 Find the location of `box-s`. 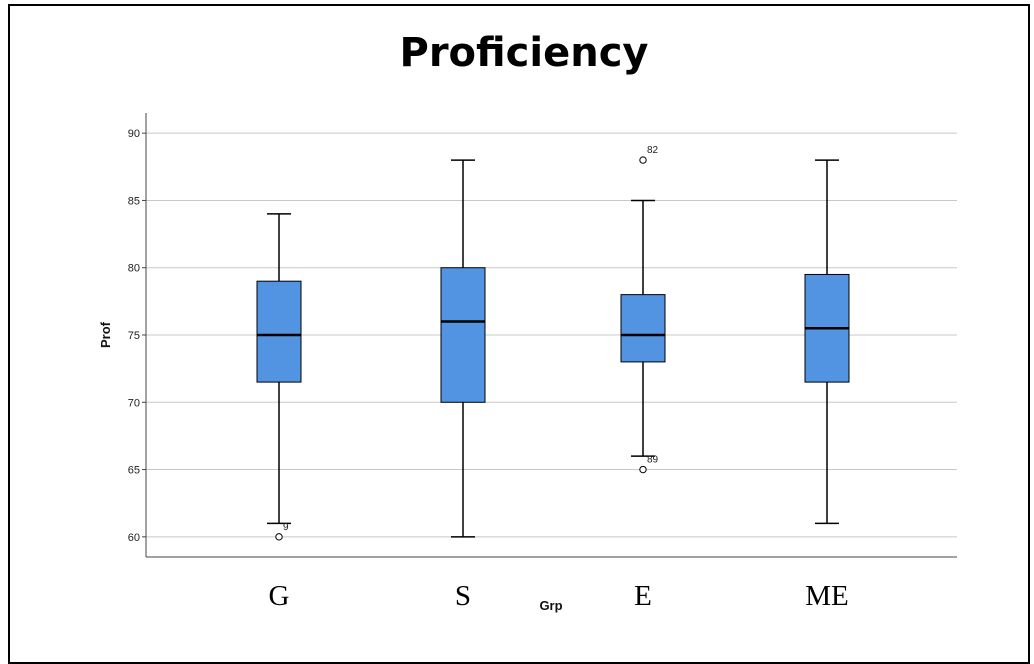

box-s is located at coordinates (463, 348).